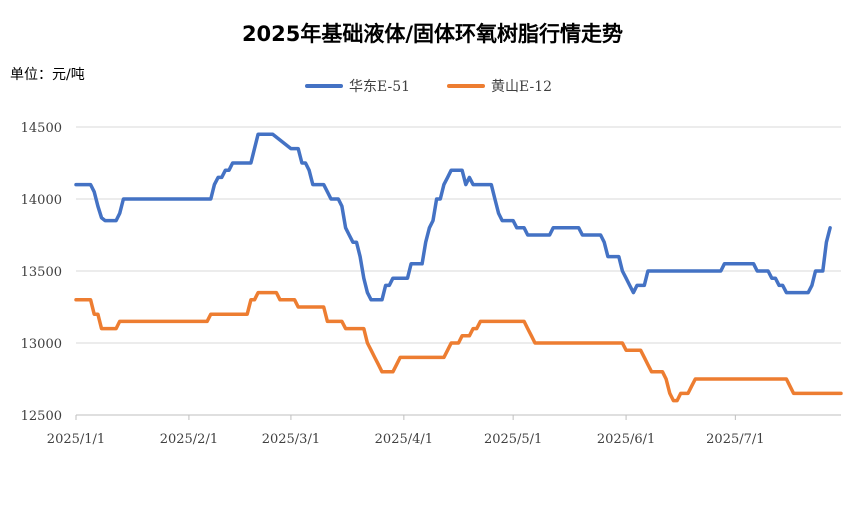 This screenshot has width=865, height=505. Describe the element at coordinates (324, 86) in the screenshot. I see `legend-swatch-east-china-e51` at that location.